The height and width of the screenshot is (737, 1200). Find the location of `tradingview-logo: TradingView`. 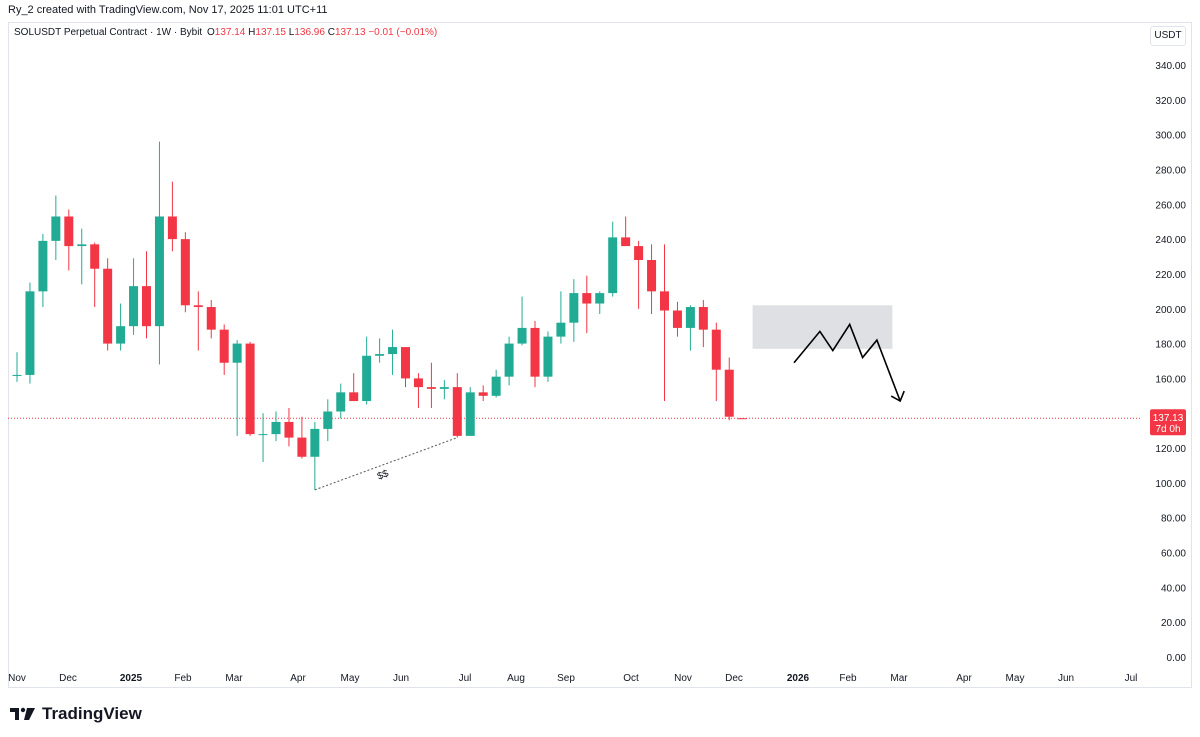

tradingview-logo: TradingView is located at coordinates (76, 714).